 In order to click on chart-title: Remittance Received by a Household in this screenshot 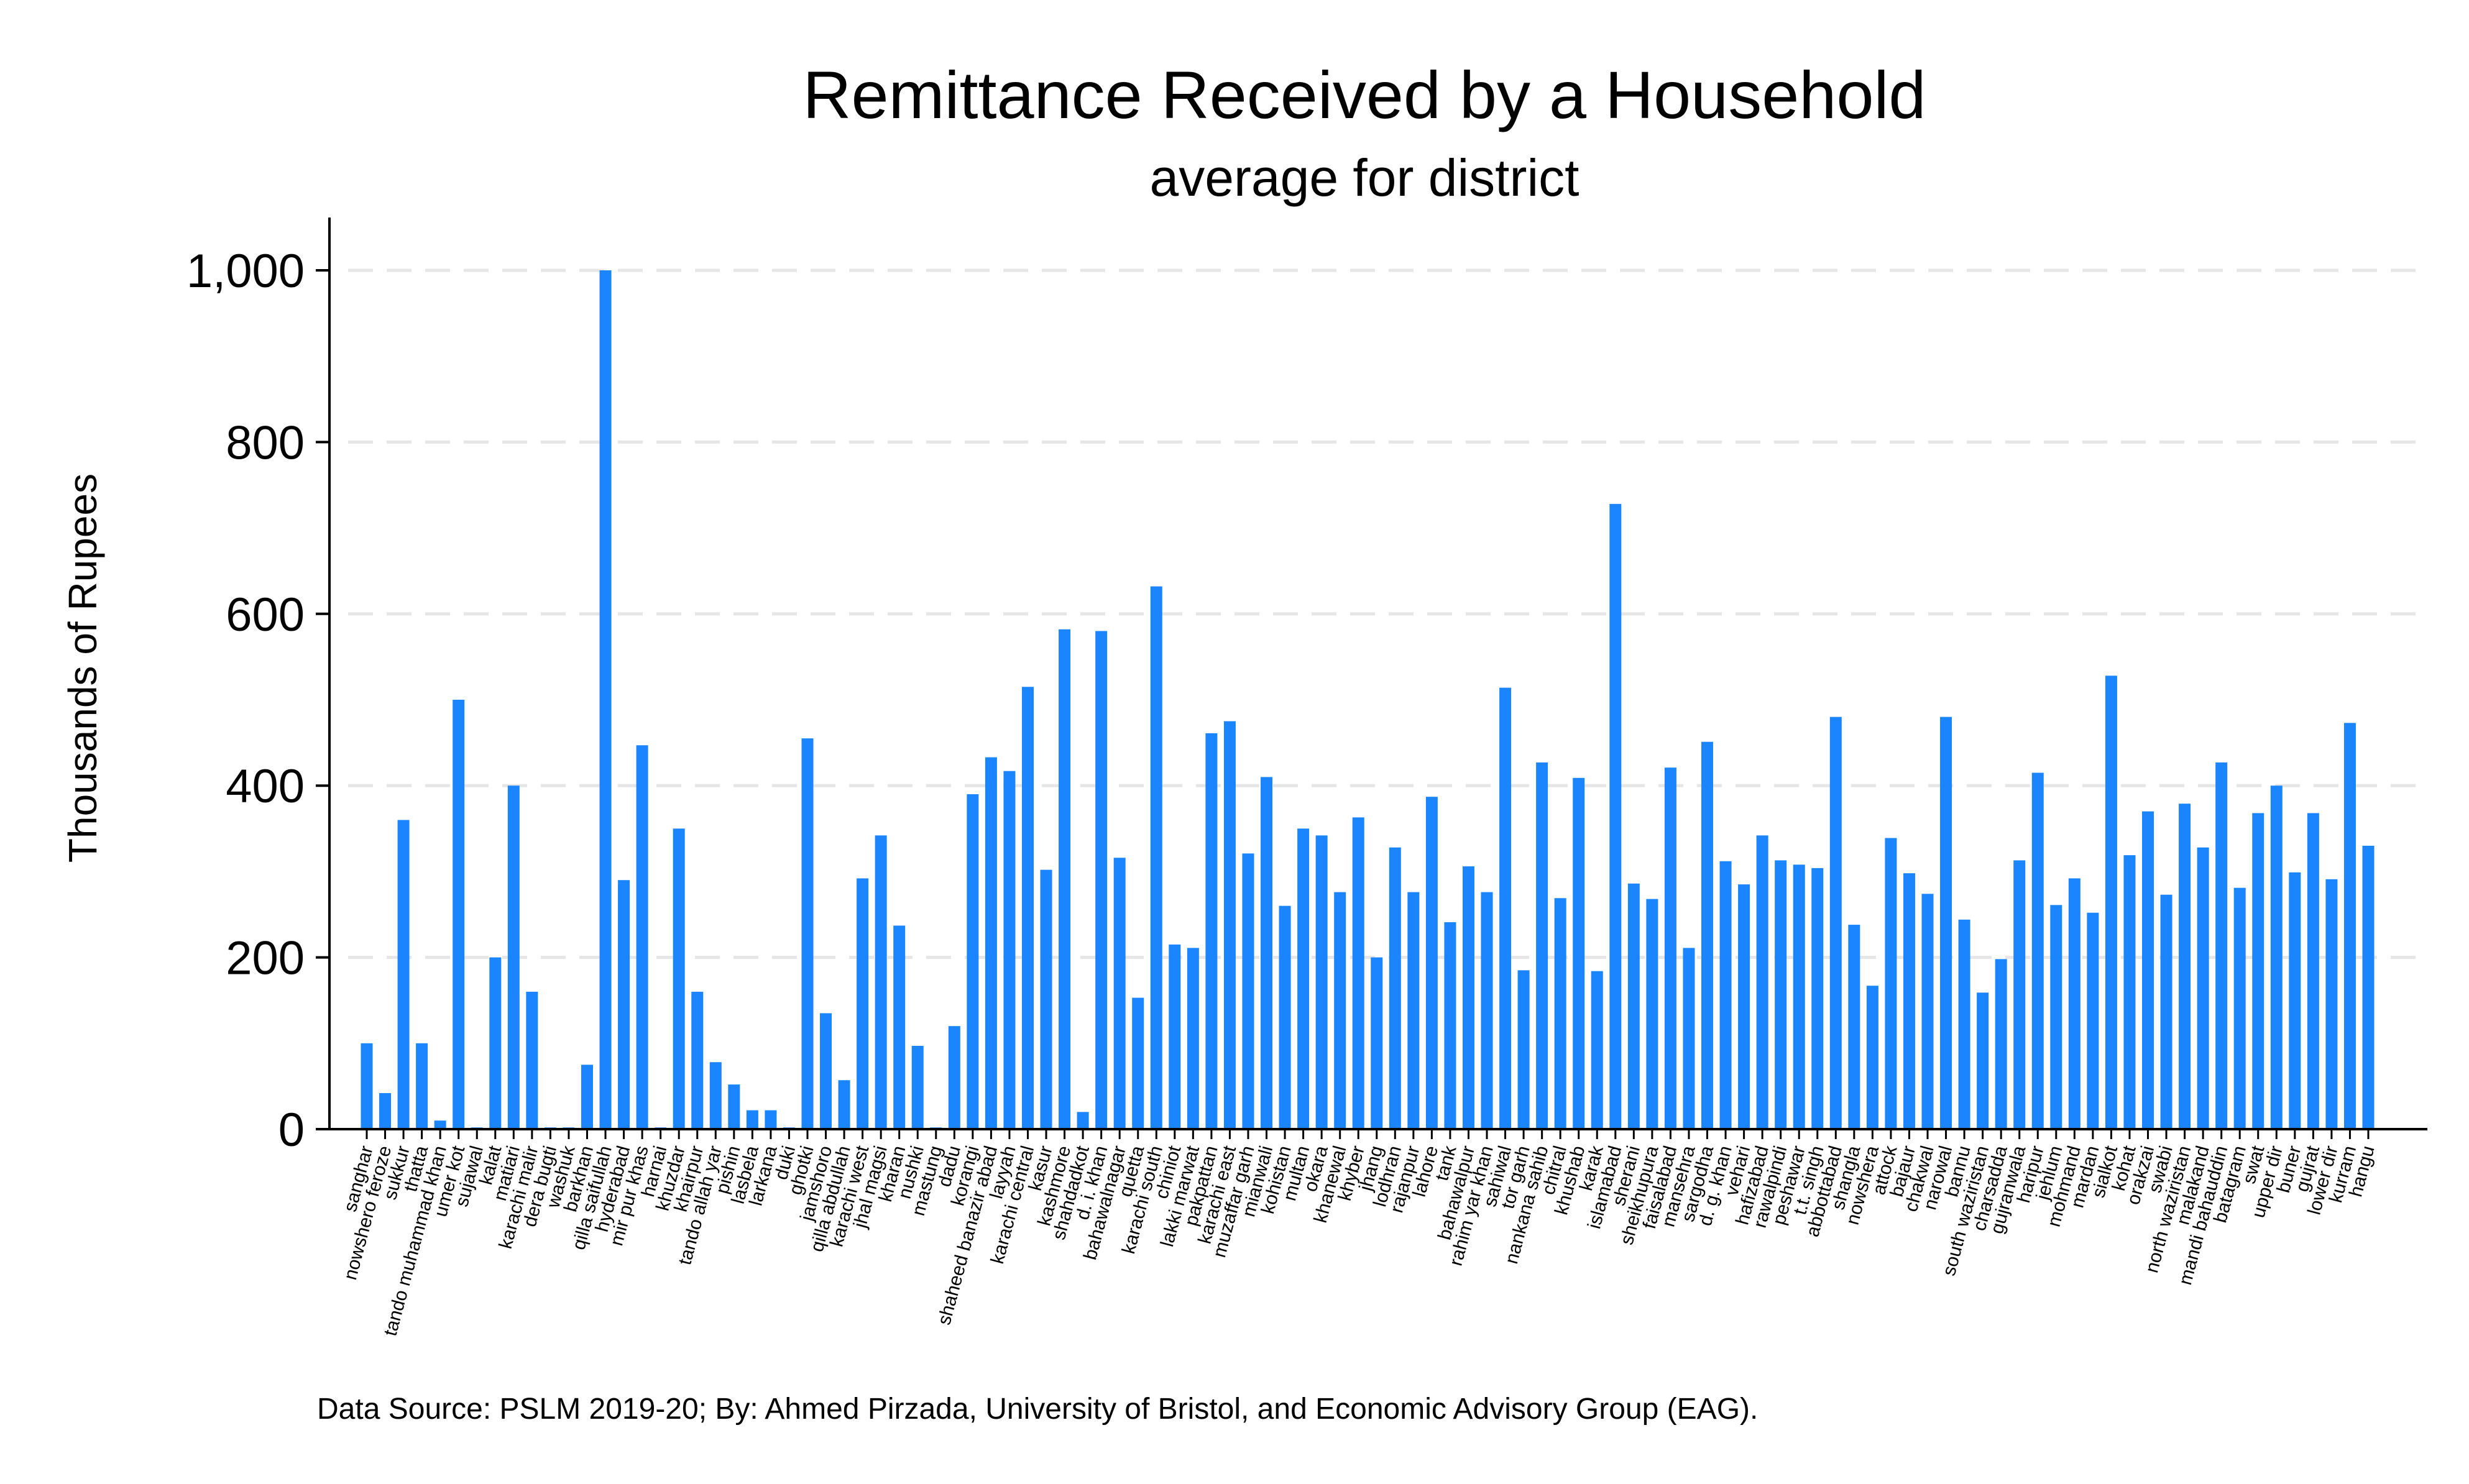, I will do `click(1364, 94)`.